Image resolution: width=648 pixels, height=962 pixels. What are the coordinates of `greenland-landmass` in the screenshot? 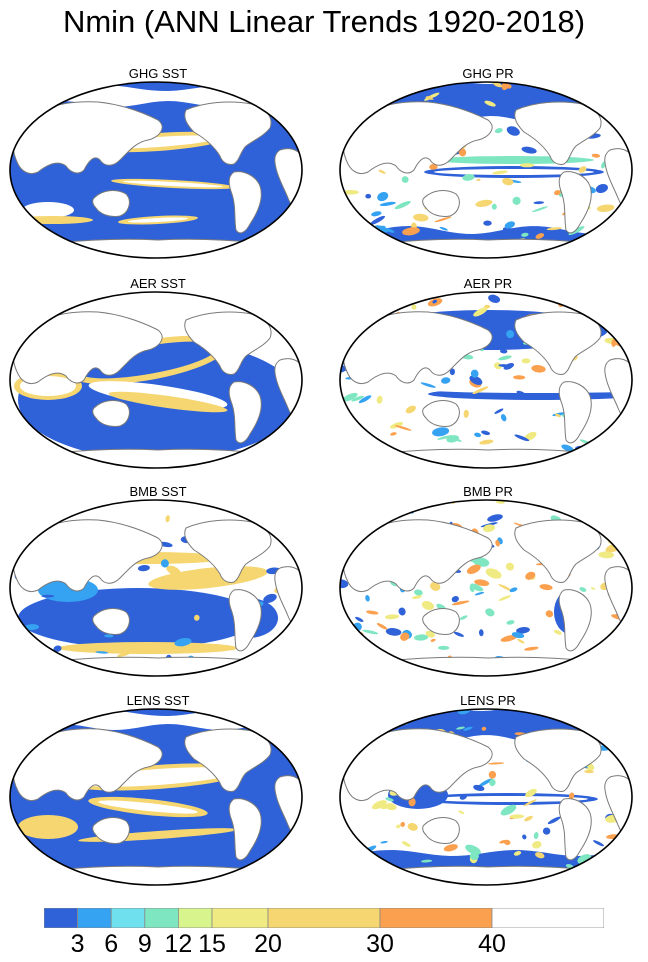 It's located at (283, 306).